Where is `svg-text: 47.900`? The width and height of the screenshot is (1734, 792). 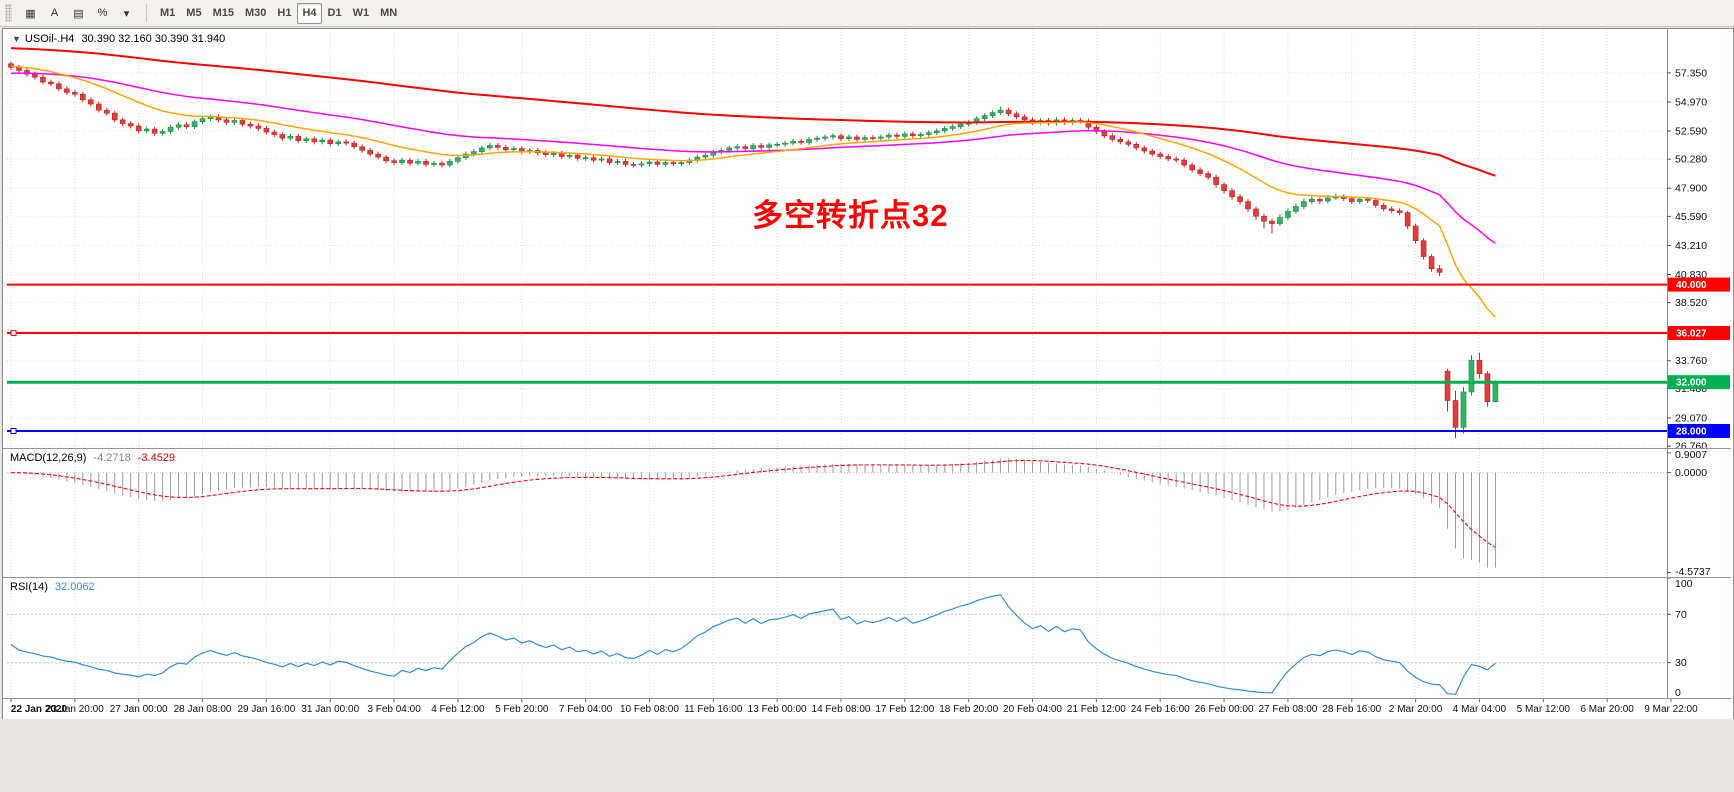 svg-text: 47.900 is located at coordinates (1691, 189).